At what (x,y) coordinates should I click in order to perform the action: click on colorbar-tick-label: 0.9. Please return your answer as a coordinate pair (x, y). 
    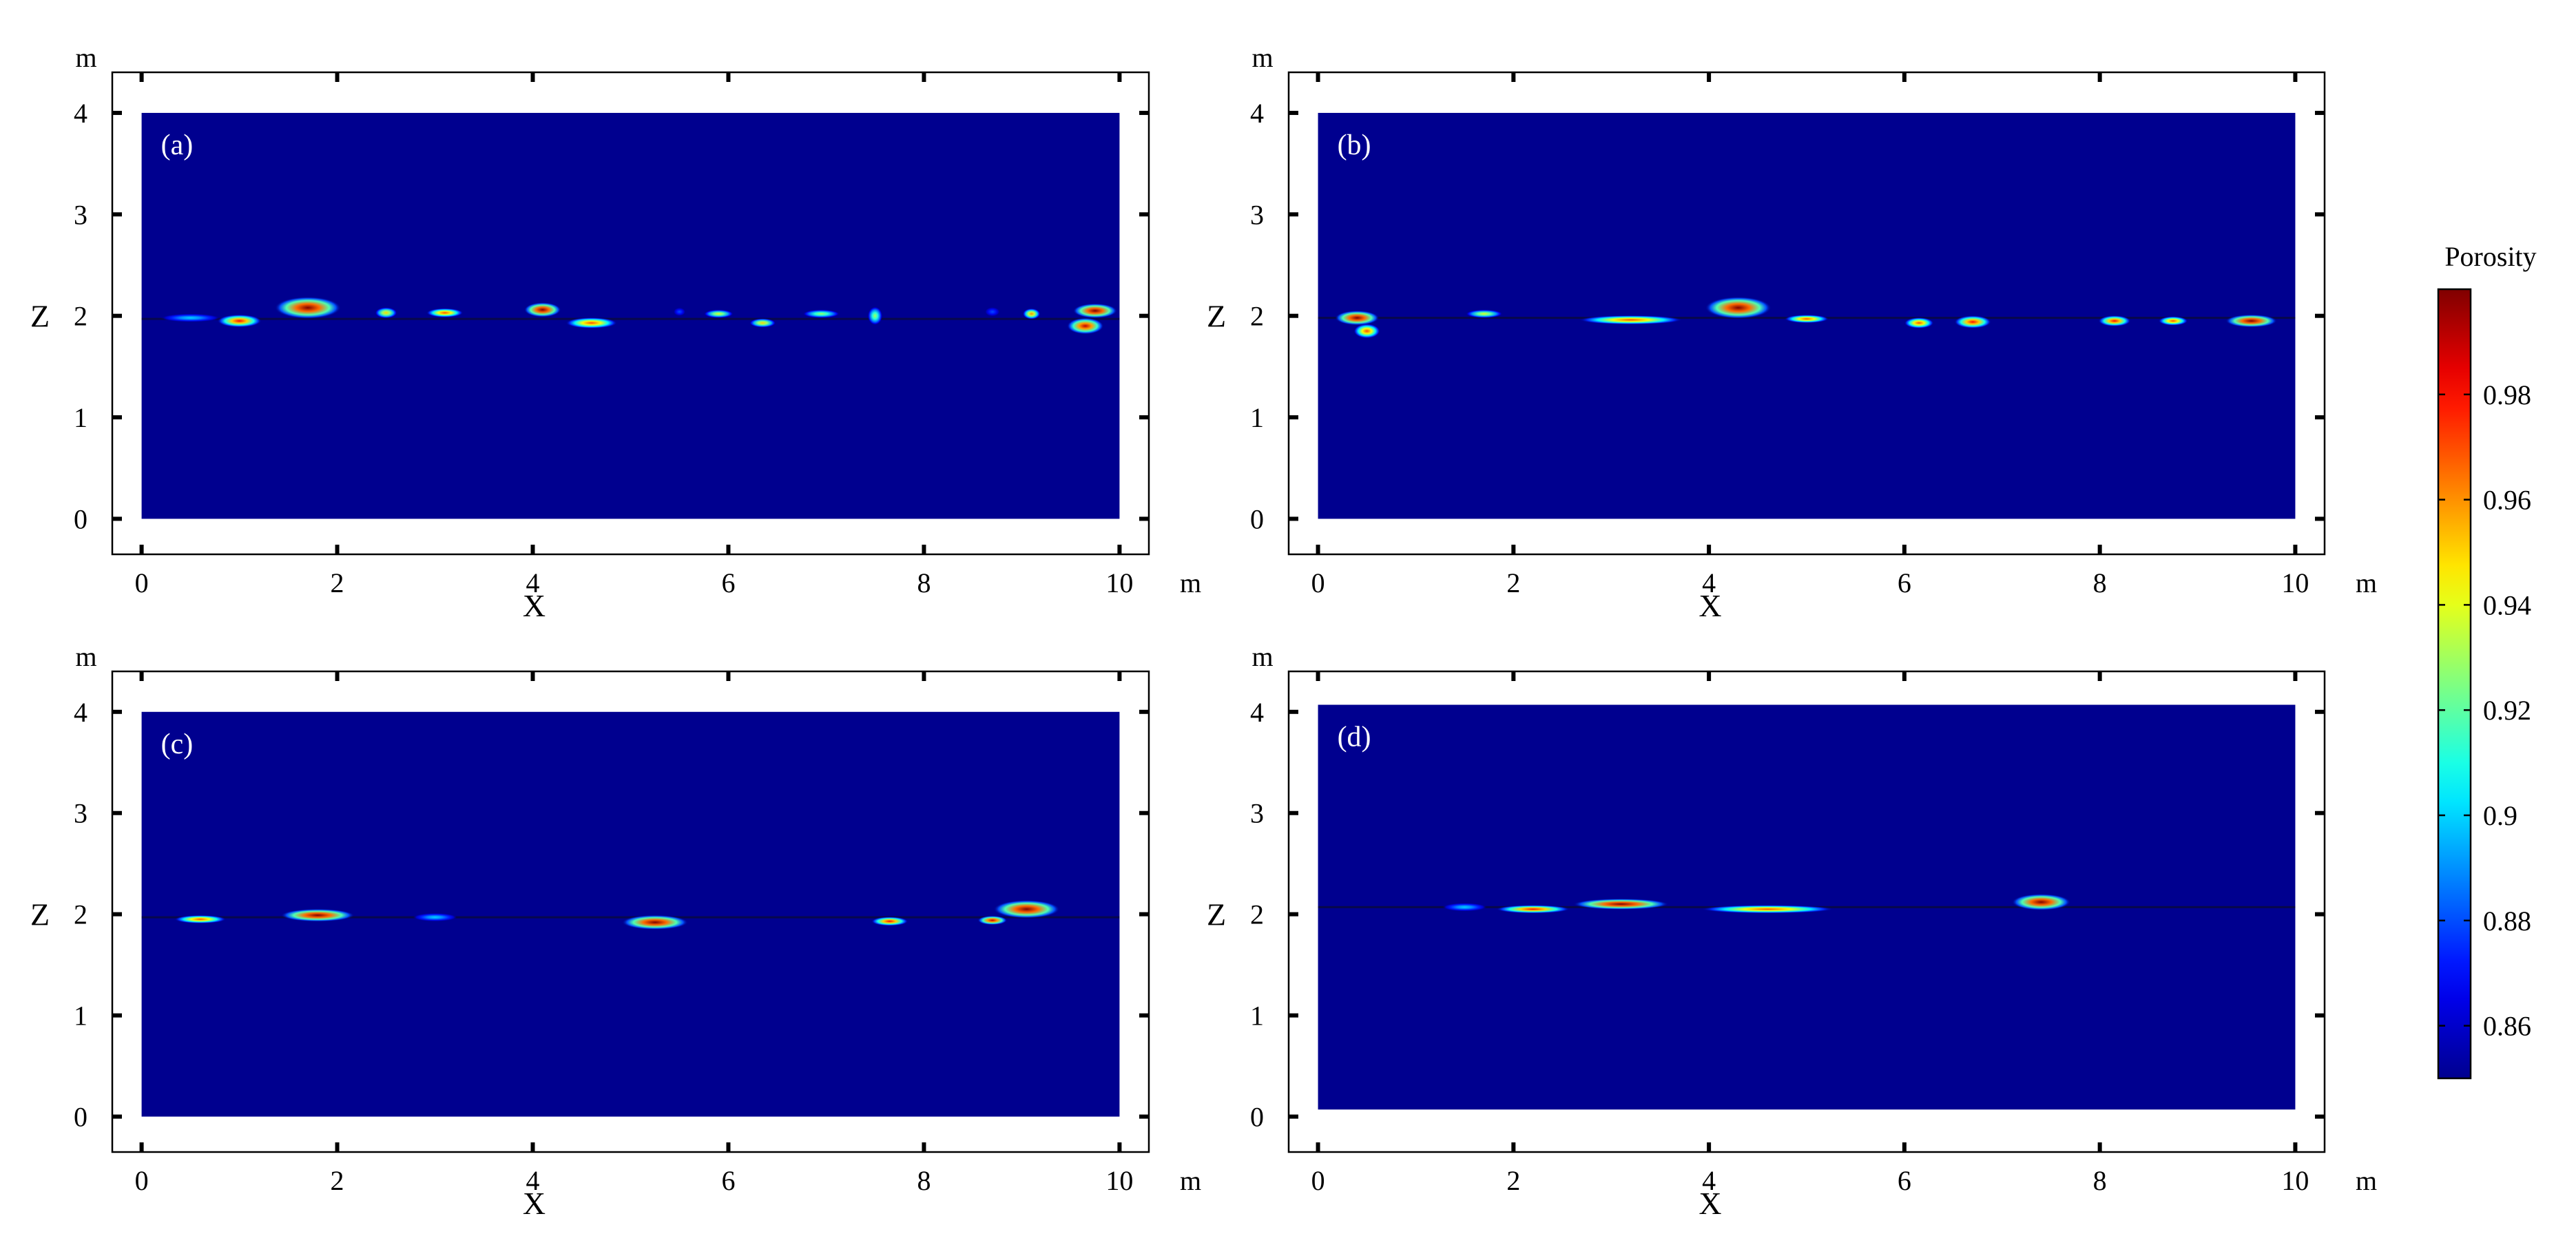
    Looking at the image, I should click on (2500, 815).